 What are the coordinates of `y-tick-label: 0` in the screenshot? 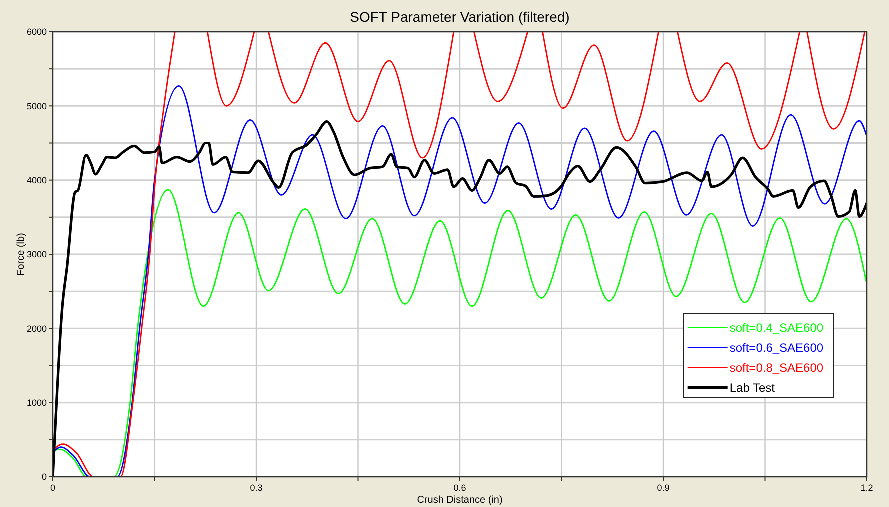 It's located at (44, 477).